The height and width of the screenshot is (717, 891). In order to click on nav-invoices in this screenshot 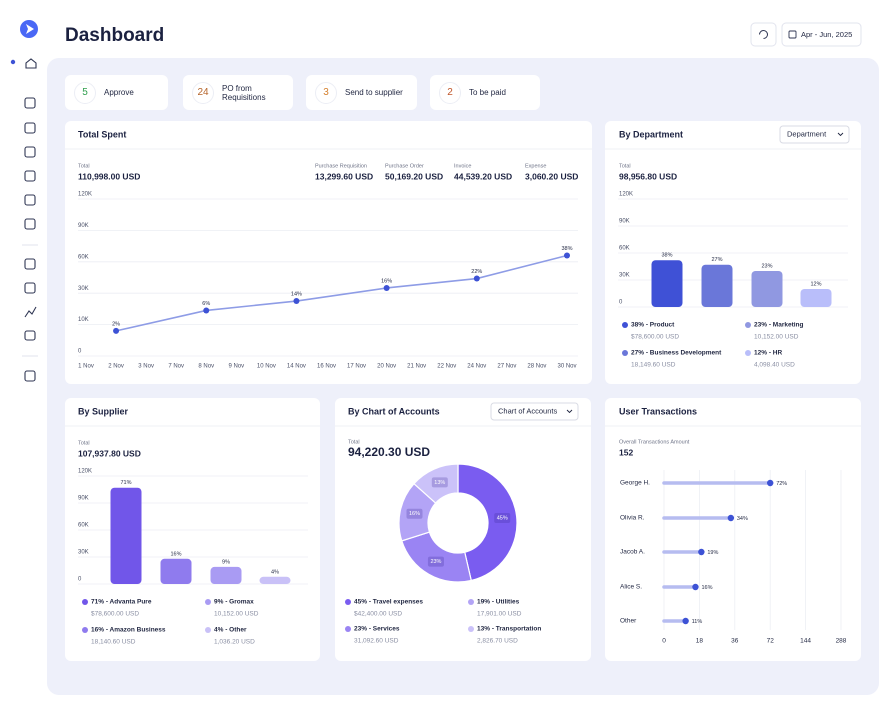, I will do `click(30, 200)`.